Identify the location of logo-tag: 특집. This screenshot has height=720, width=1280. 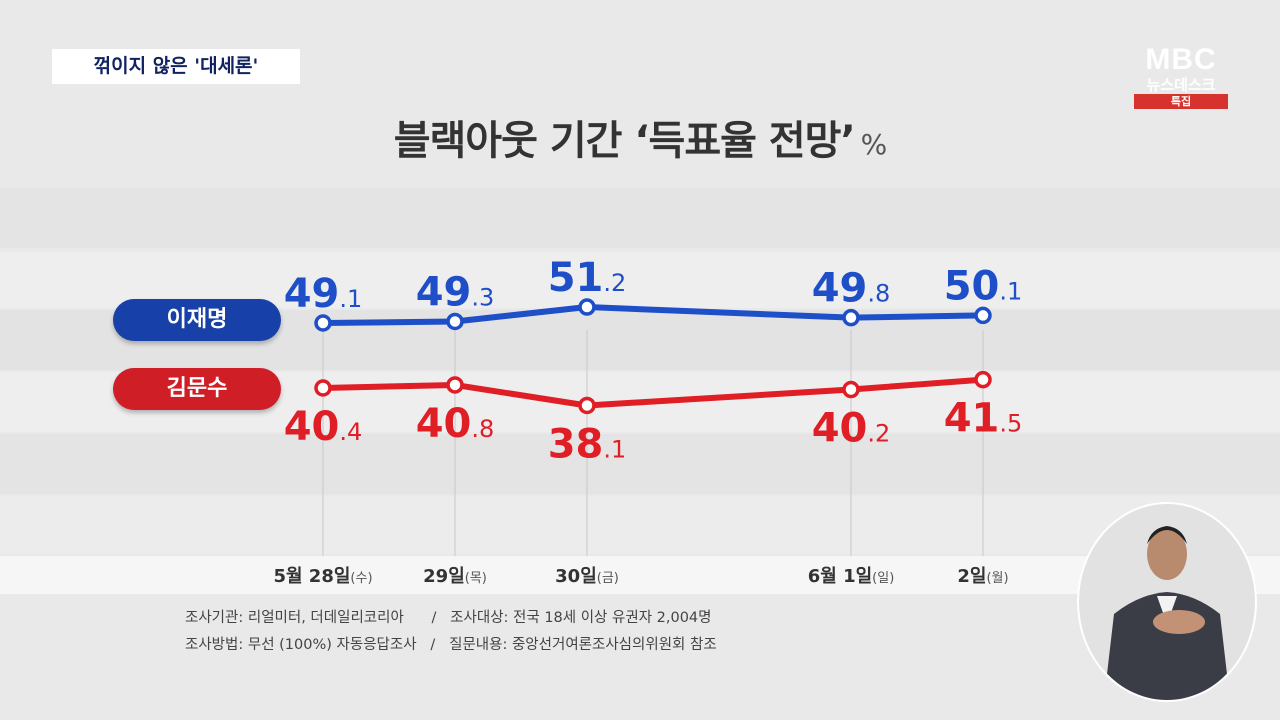
(1181, 101).